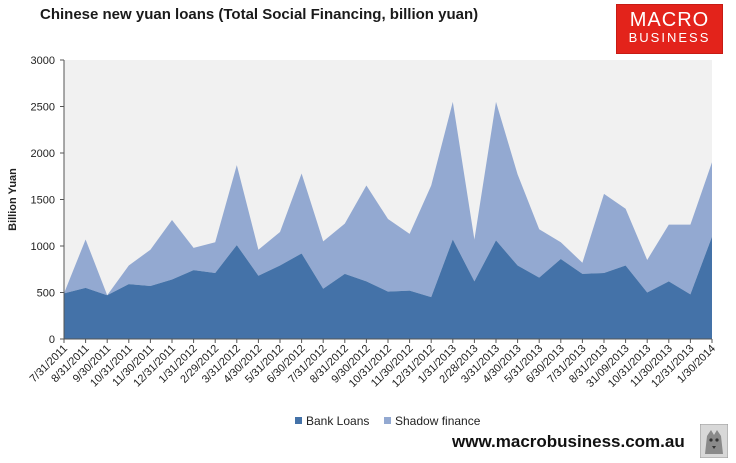  Describe the element at coordinates (52, 340) in the screenshot. I see `y-tick-label: 0` at that location.